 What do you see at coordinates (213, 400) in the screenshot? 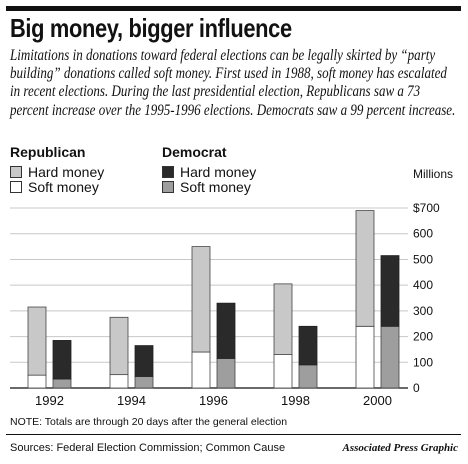
I see `x-tick-label: 1996` at bounding box center [213, 400].